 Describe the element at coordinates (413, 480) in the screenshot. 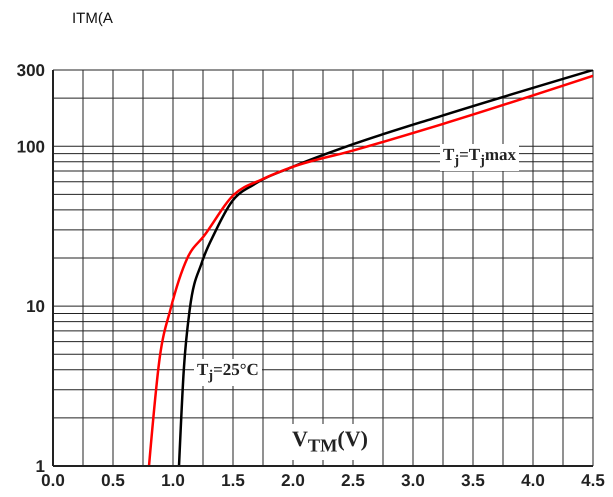

I see `x-tick-label: 3.0` at that location.